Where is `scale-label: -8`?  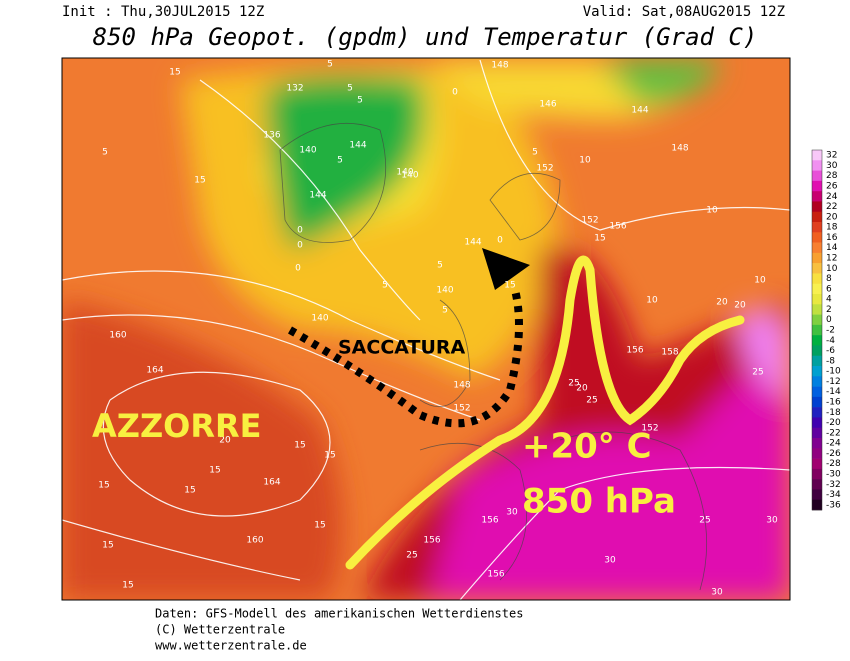
scale-label: -8 is located at coordinates (830, 361).